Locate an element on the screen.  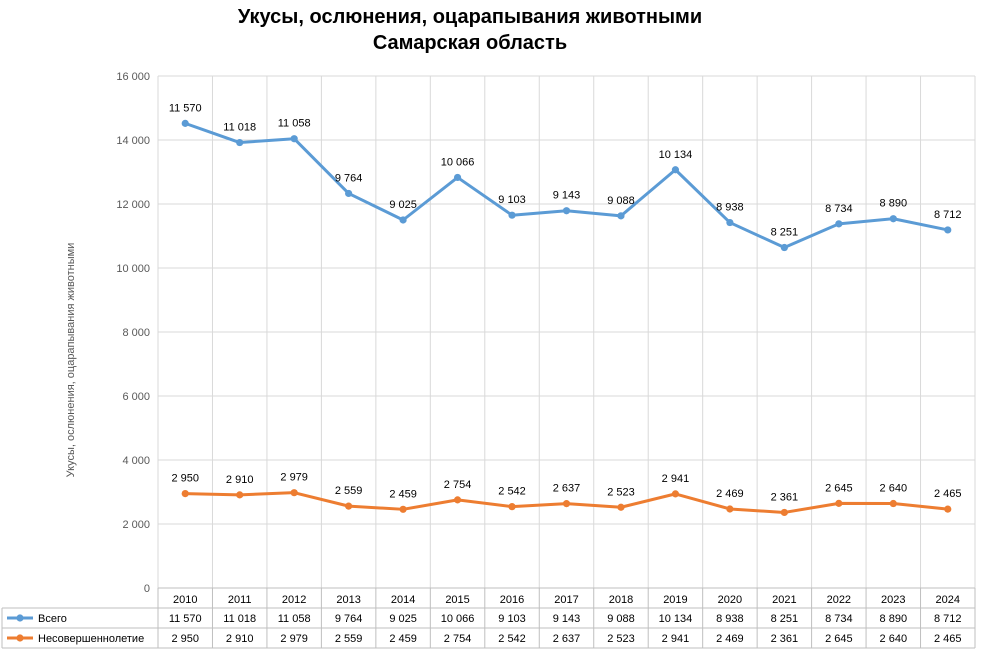
y-tick-label: 10 000 is located at coordinates (133, 269).